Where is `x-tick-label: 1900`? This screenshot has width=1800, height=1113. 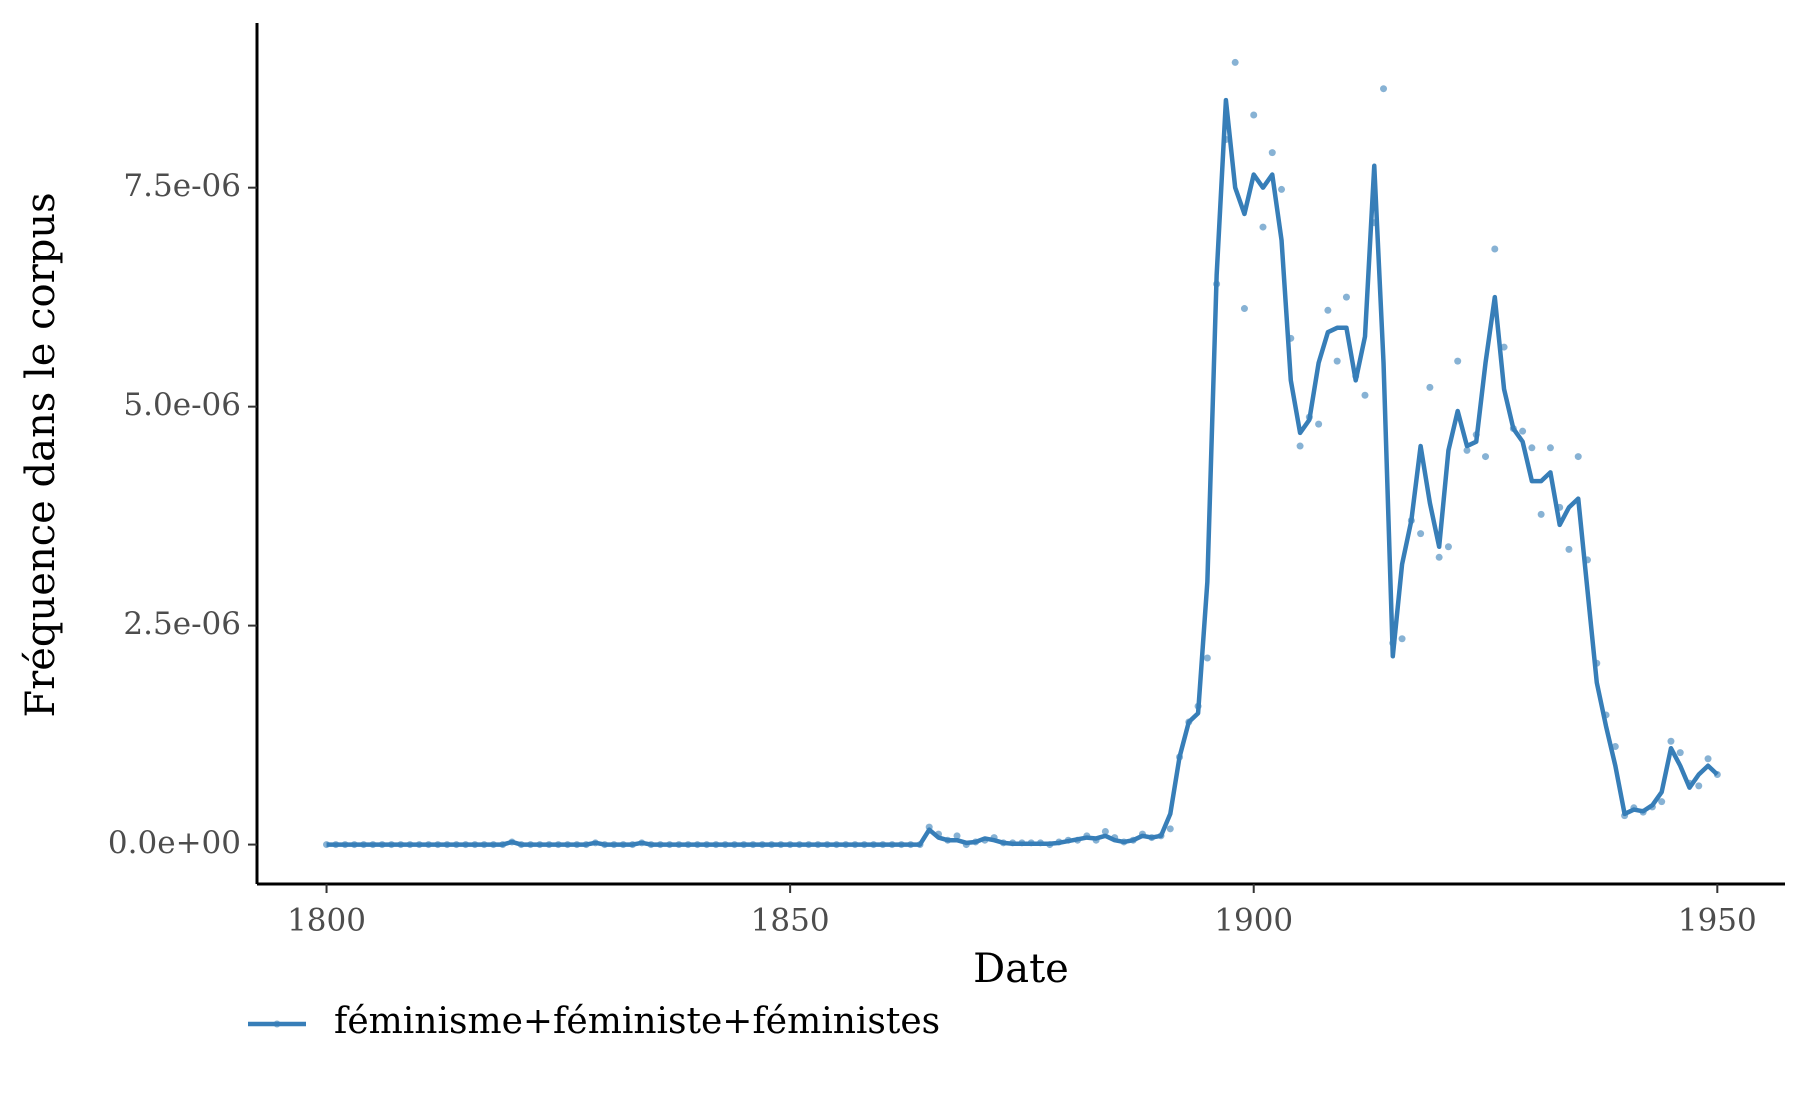 x-tick-label: 1900 is located at coordinates (1253, 921).